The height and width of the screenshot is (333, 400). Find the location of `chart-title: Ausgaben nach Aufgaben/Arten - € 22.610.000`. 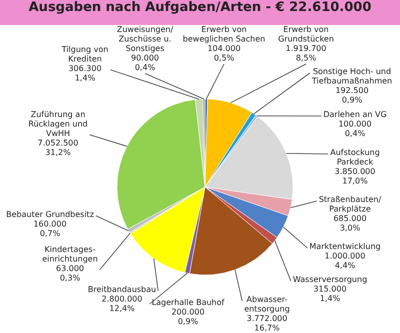

chart-title: Ausgaben nach Aufgaben/Arten - € 22.610.000 is located at coordinates (200, 12).